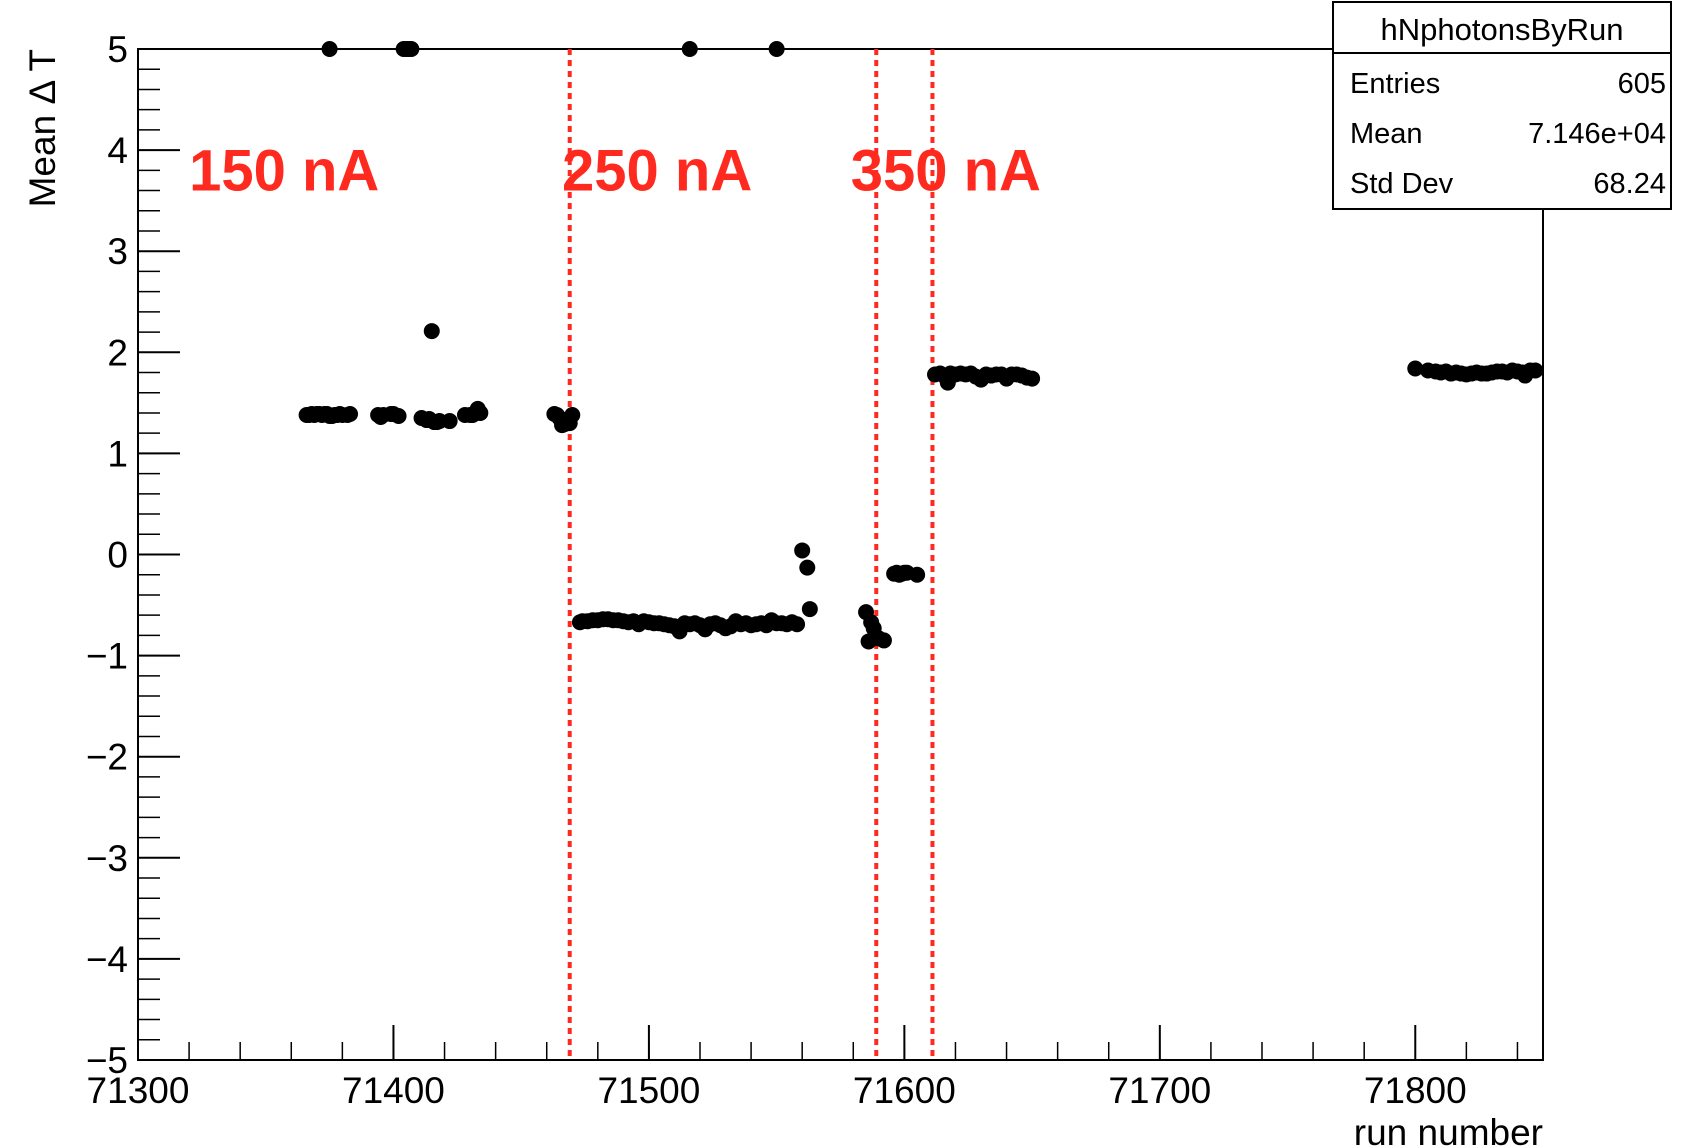  What do you see at coordinates (1597, 134) in the screenshot?
I see `stats-mean-value: 7.146e+04` at bounding box center [1597, 134].